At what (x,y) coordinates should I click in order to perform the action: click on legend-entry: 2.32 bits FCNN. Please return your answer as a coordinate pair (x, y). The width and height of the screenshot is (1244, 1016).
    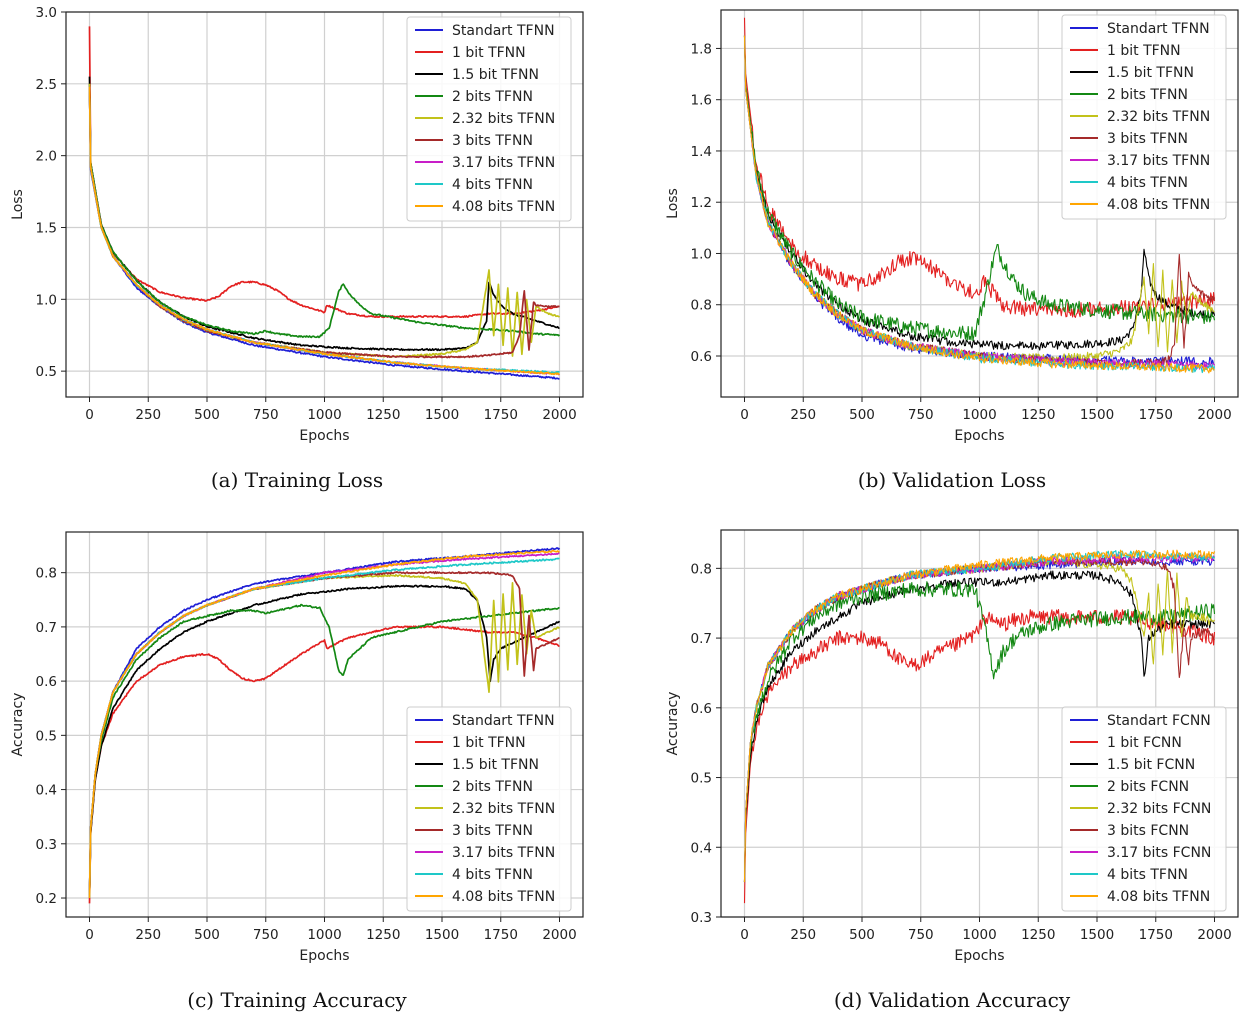
    Looking at the image, I should click on (1159, 809).